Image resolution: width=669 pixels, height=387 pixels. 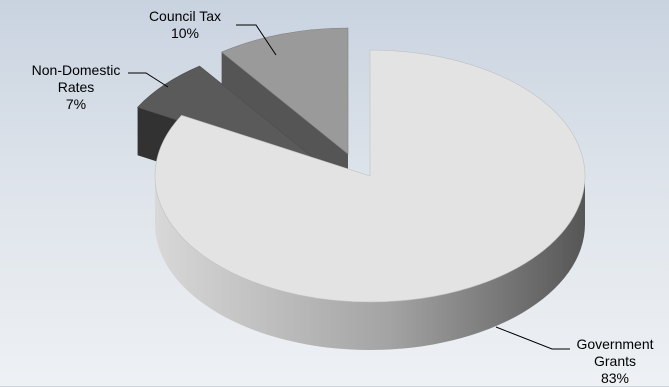 What do you see at coordinates (148, 80) in the screenshot?
I see `leader-non-domestic-rates` at bounding box center [148, 80].